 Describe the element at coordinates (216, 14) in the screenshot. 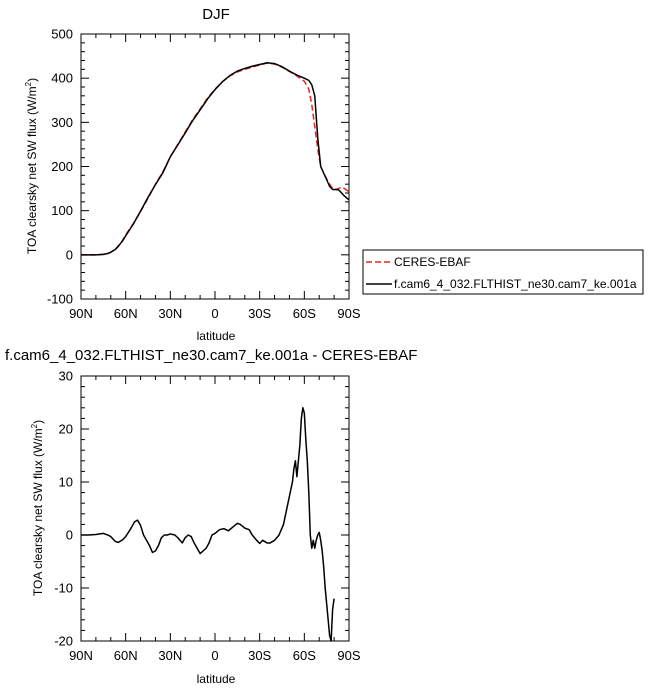

I see `top-chart-title: DJF` at that location.